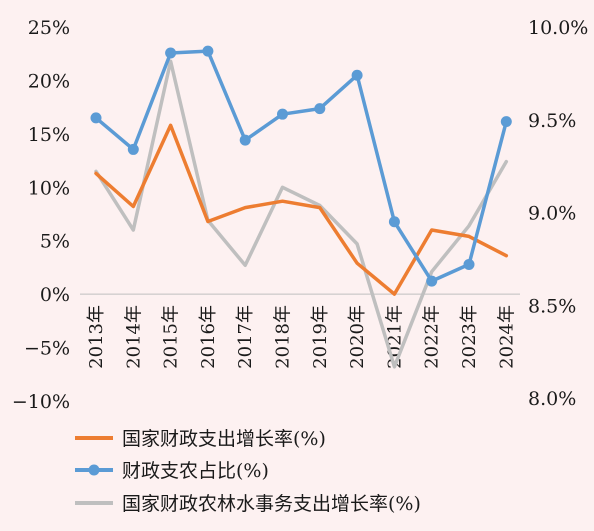 The width and height of the screenshot is (594, 531). What do you see at coordinates (55, 242) in the screenshot?
I see `left-tick-label: 5%` at bounding box center [55, 242].